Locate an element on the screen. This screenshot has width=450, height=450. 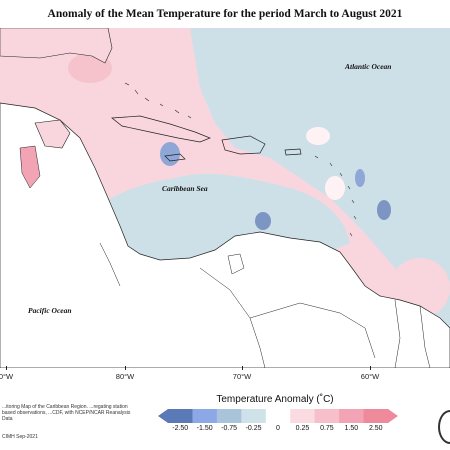
jamaica-outline is located at coordinates (175, 157).